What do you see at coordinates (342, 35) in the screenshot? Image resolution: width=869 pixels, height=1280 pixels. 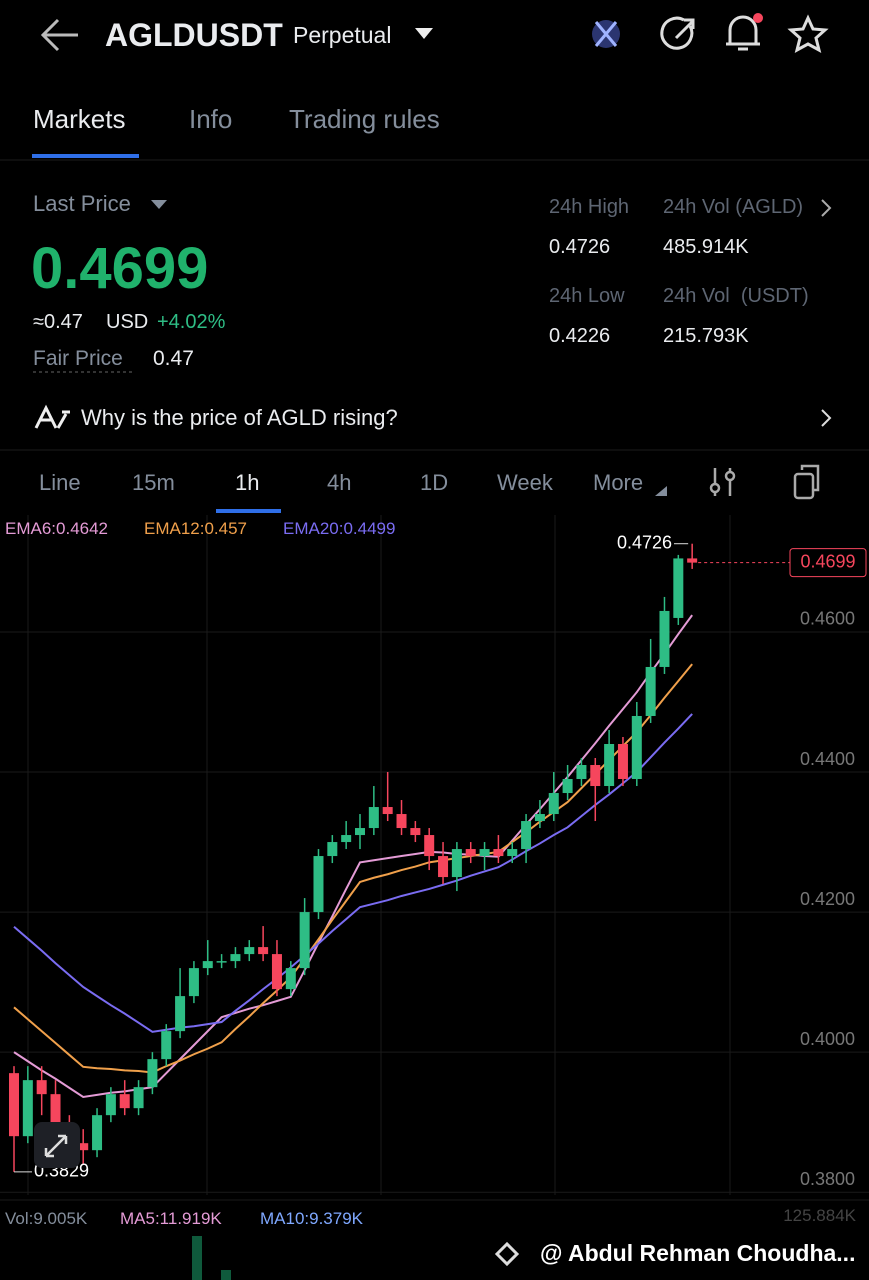 I see `contract-type: Perpetual` at bounding box center [342, 35].